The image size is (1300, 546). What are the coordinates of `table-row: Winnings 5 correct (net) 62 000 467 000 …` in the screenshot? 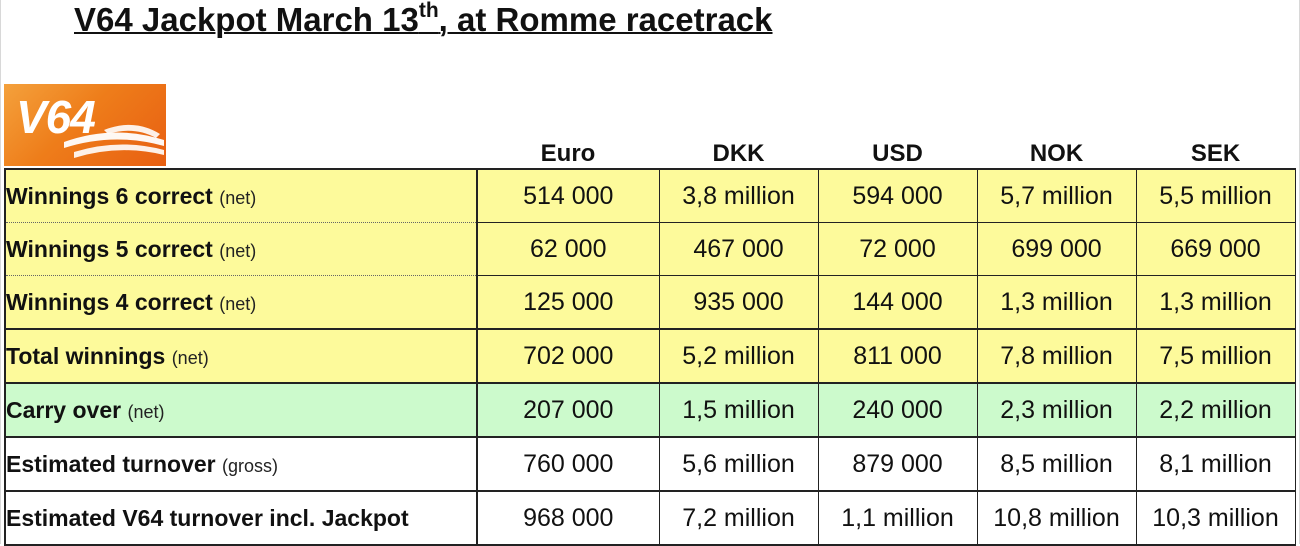 It's located at (650, 249).